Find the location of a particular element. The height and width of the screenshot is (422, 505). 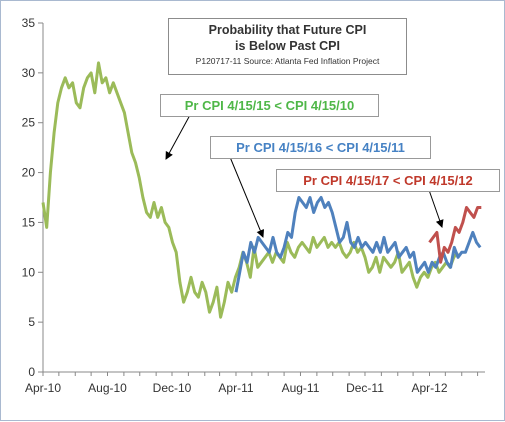

x-tick-label: Aug-10 is located at coordinates (107, 388).